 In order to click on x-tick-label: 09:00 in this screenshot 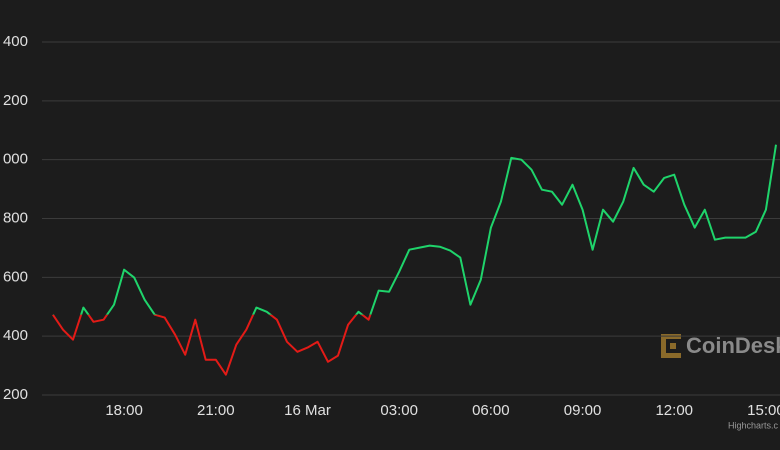, I will do `click(583, 410)`.